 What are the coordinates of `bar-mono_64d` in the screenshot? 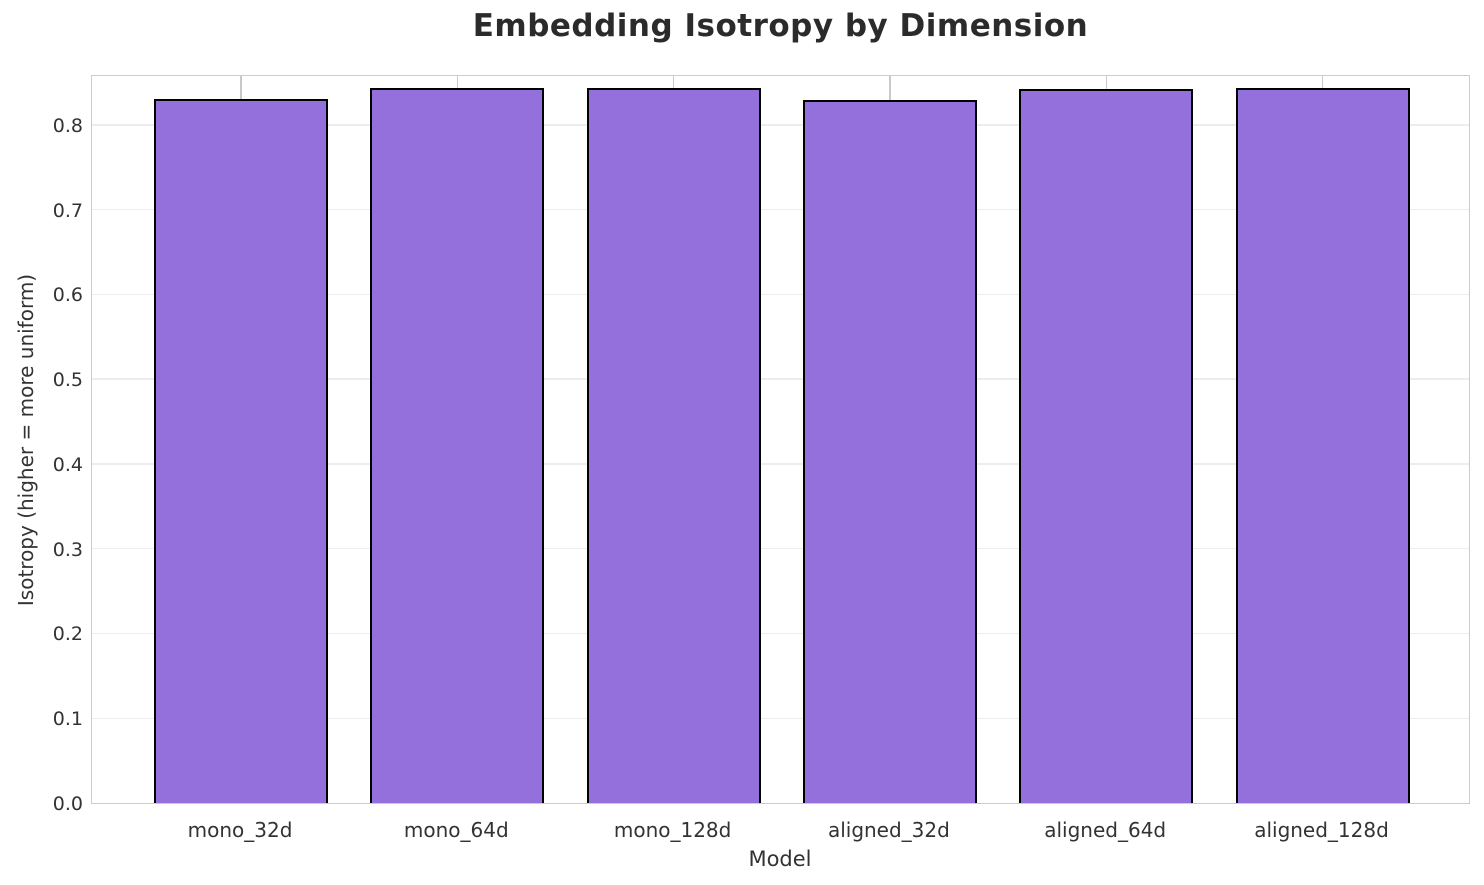 It's located at (457, 445).